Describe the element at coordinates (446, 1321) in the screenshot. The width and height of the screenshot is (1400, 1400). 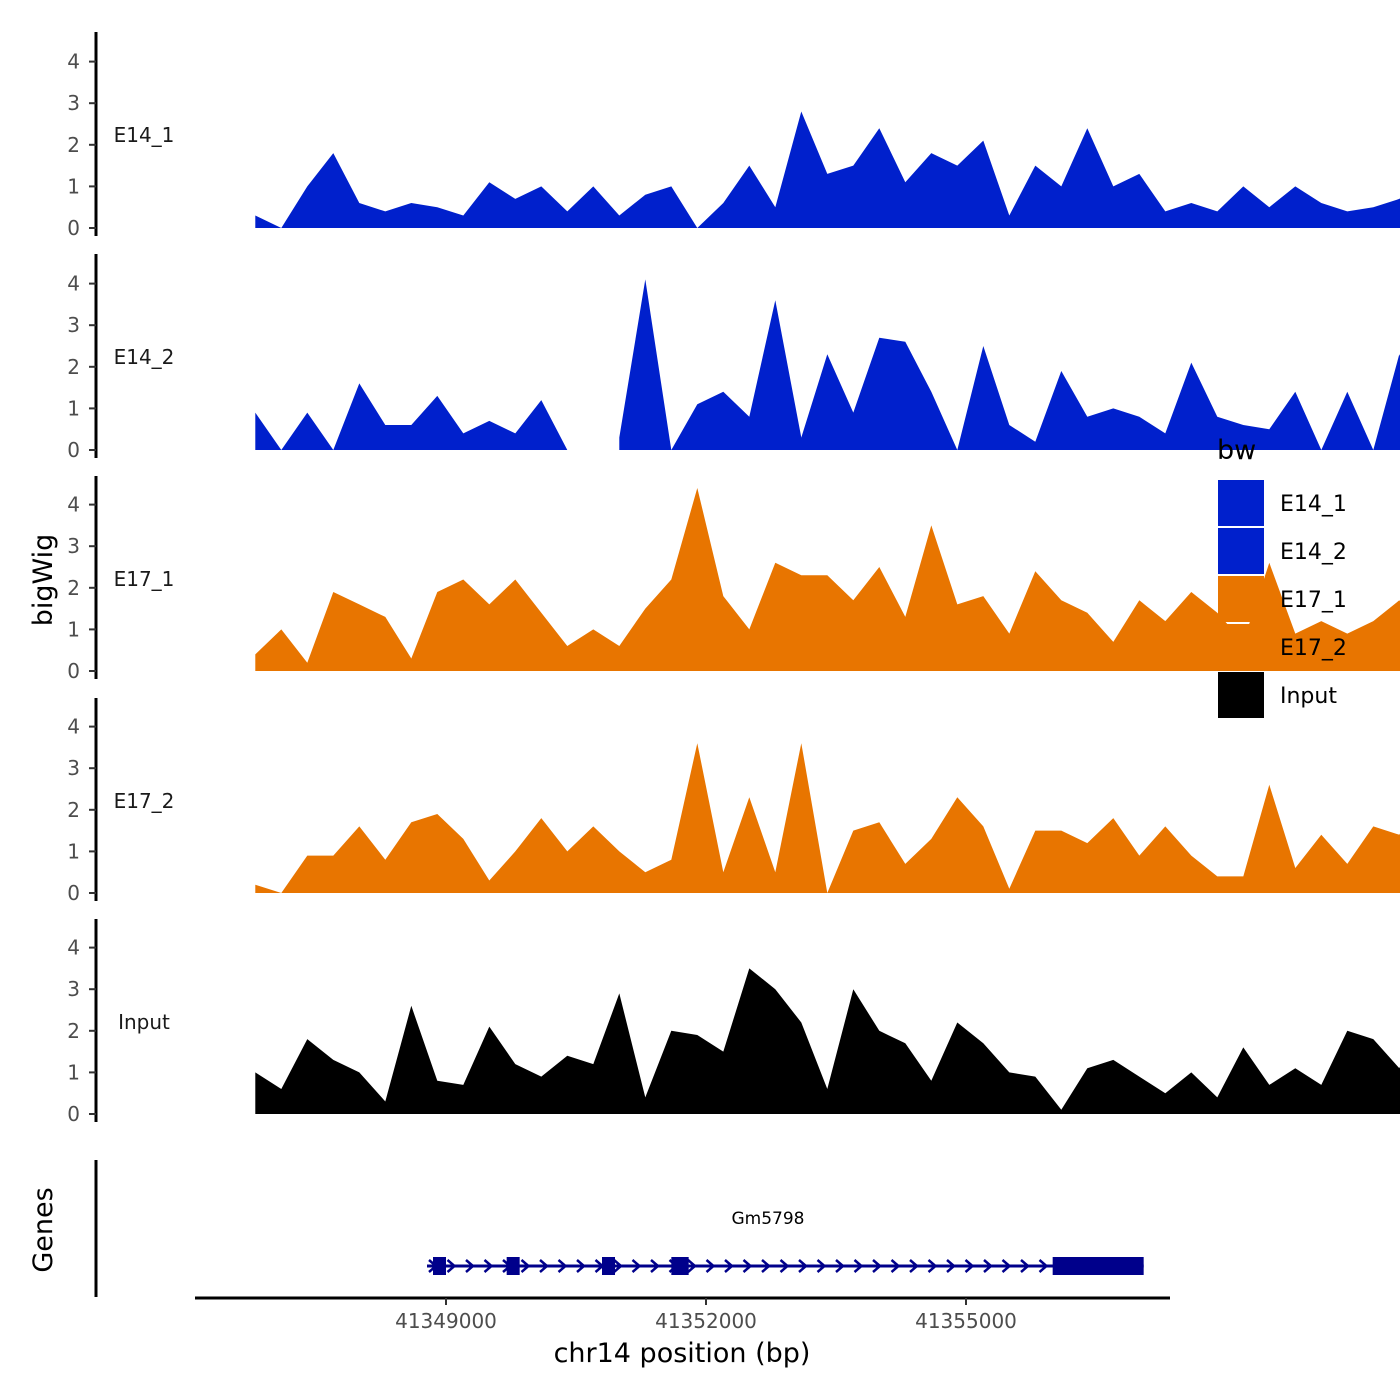
I see `x-tick-label: 41349000` at that location.